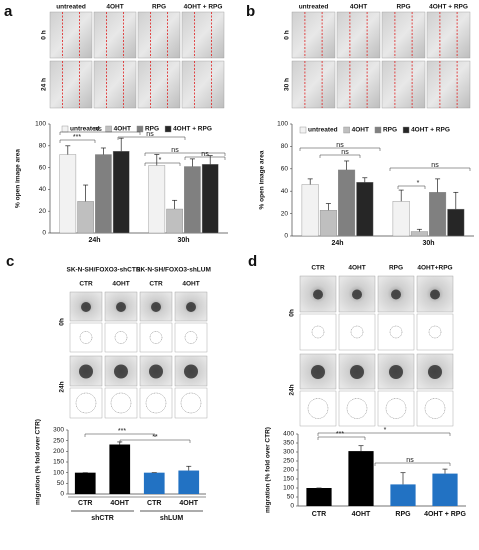 This screenshot has width=479, height=550. What do you see at coordinates (252, 261) in the screenshot?
I see `panel-letter: d` at bounding box center [252, 261].